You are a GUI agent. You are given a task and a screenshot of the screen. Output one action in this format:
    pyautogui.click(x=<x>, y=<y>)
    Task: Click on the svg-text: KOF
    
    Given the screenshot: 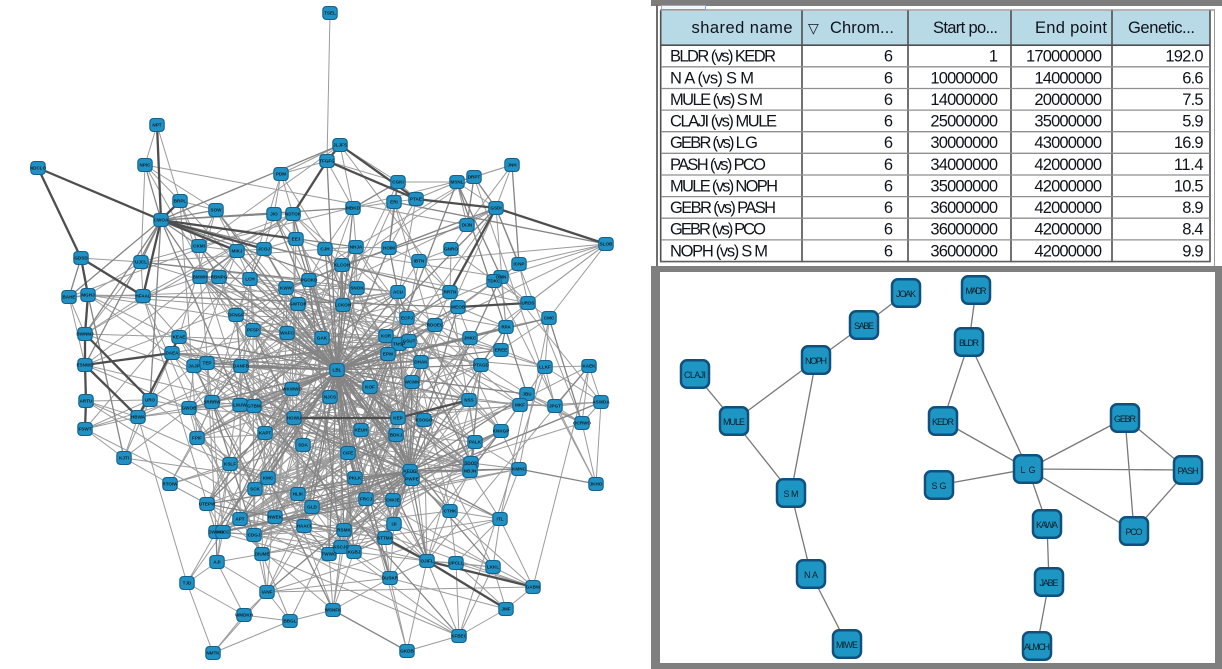 What is the action you would take?
    pyautogui.click(x=370, y=387)
    